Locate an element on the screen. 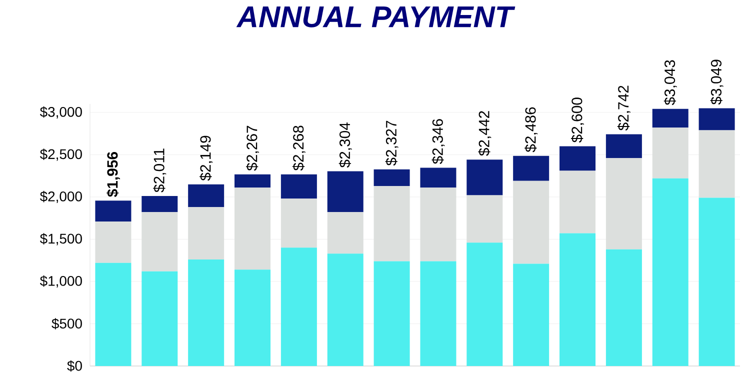  total-label: $2,442 is located at coordinates (485, 133).